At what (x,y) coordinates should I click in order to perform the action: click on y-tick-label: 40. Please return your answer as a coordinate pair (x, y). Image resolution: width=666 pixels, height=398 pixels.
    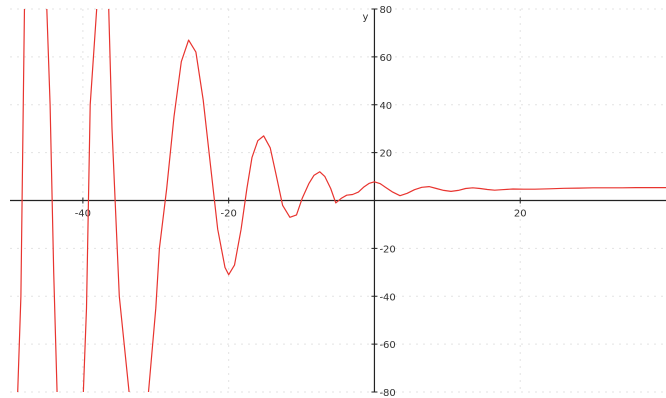
    Looking at the image, I should click on (385, 106).